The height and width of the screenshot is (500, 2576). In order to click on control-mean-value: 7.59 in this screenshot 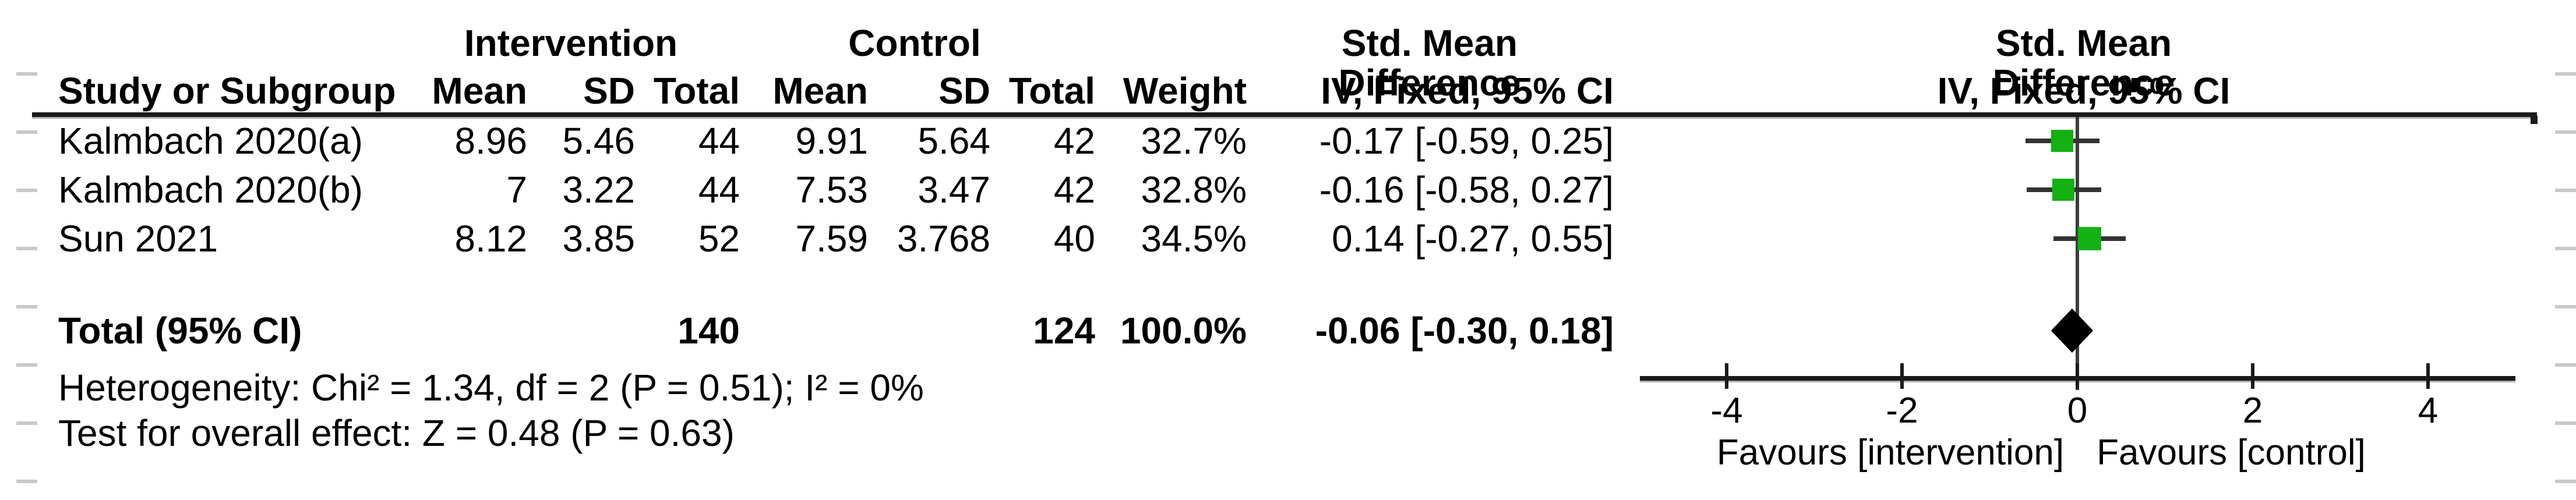, I will do `click(831, 239)`.